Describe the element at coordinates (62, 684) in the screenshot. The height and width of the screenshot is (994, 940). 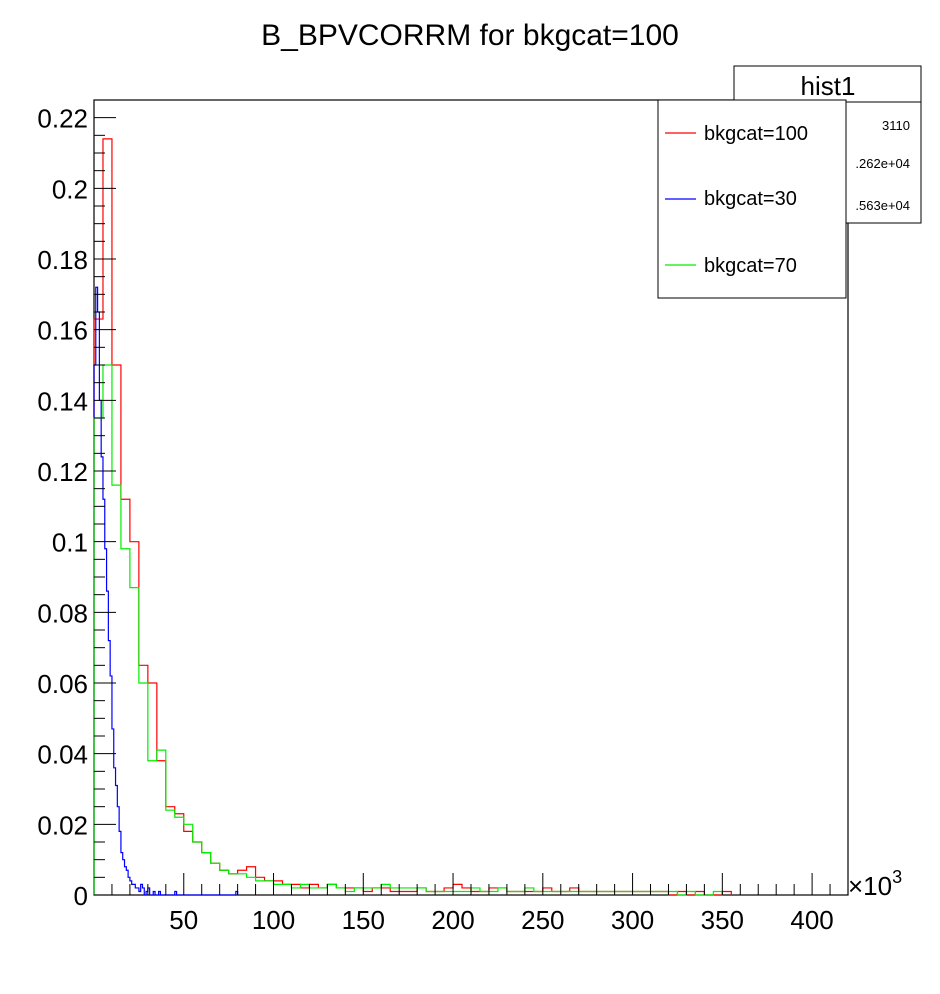
I see `y-tick-label: 0.06` at that location.